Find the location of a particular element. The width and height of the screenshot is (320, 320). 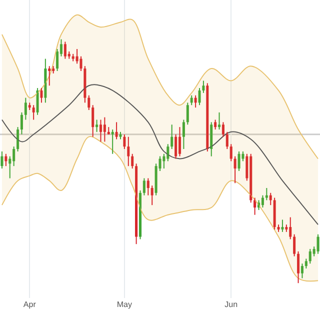

x-tick-label: Apr is located at coordinates (29, 304).